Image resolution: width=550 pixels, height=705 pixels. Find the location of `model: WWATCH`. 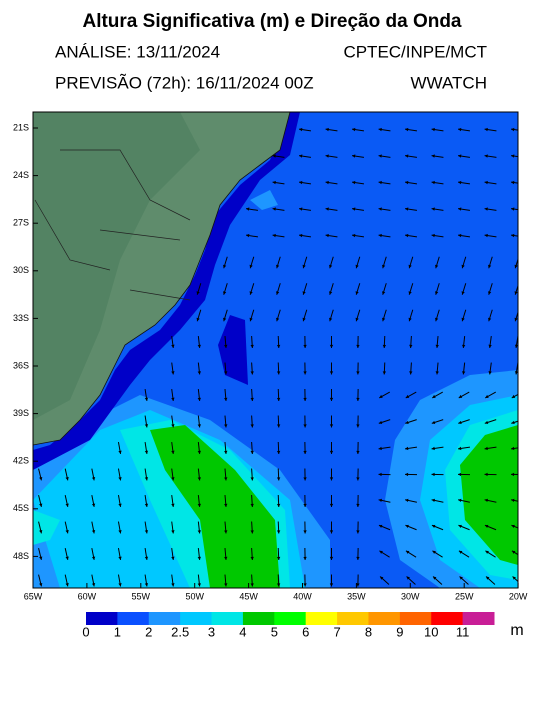

model: WWATCH is located at coordinates (449, 82).